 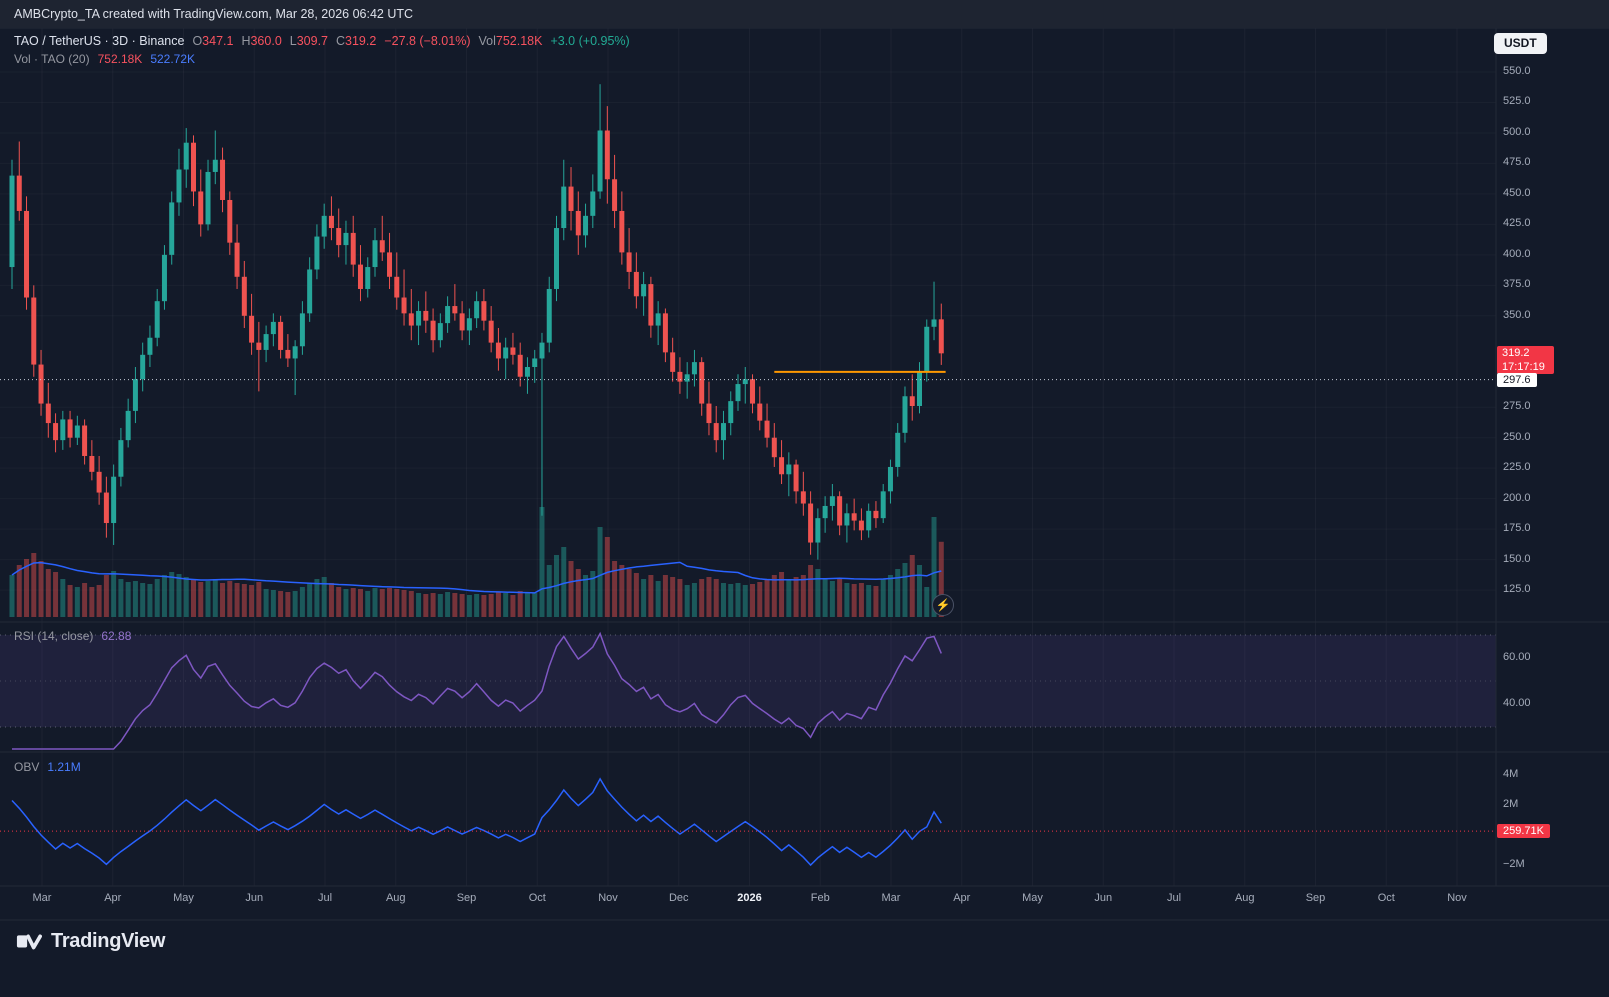 I want to click on obv-legend: OBV 1.21M, so click(x=47, y=767).